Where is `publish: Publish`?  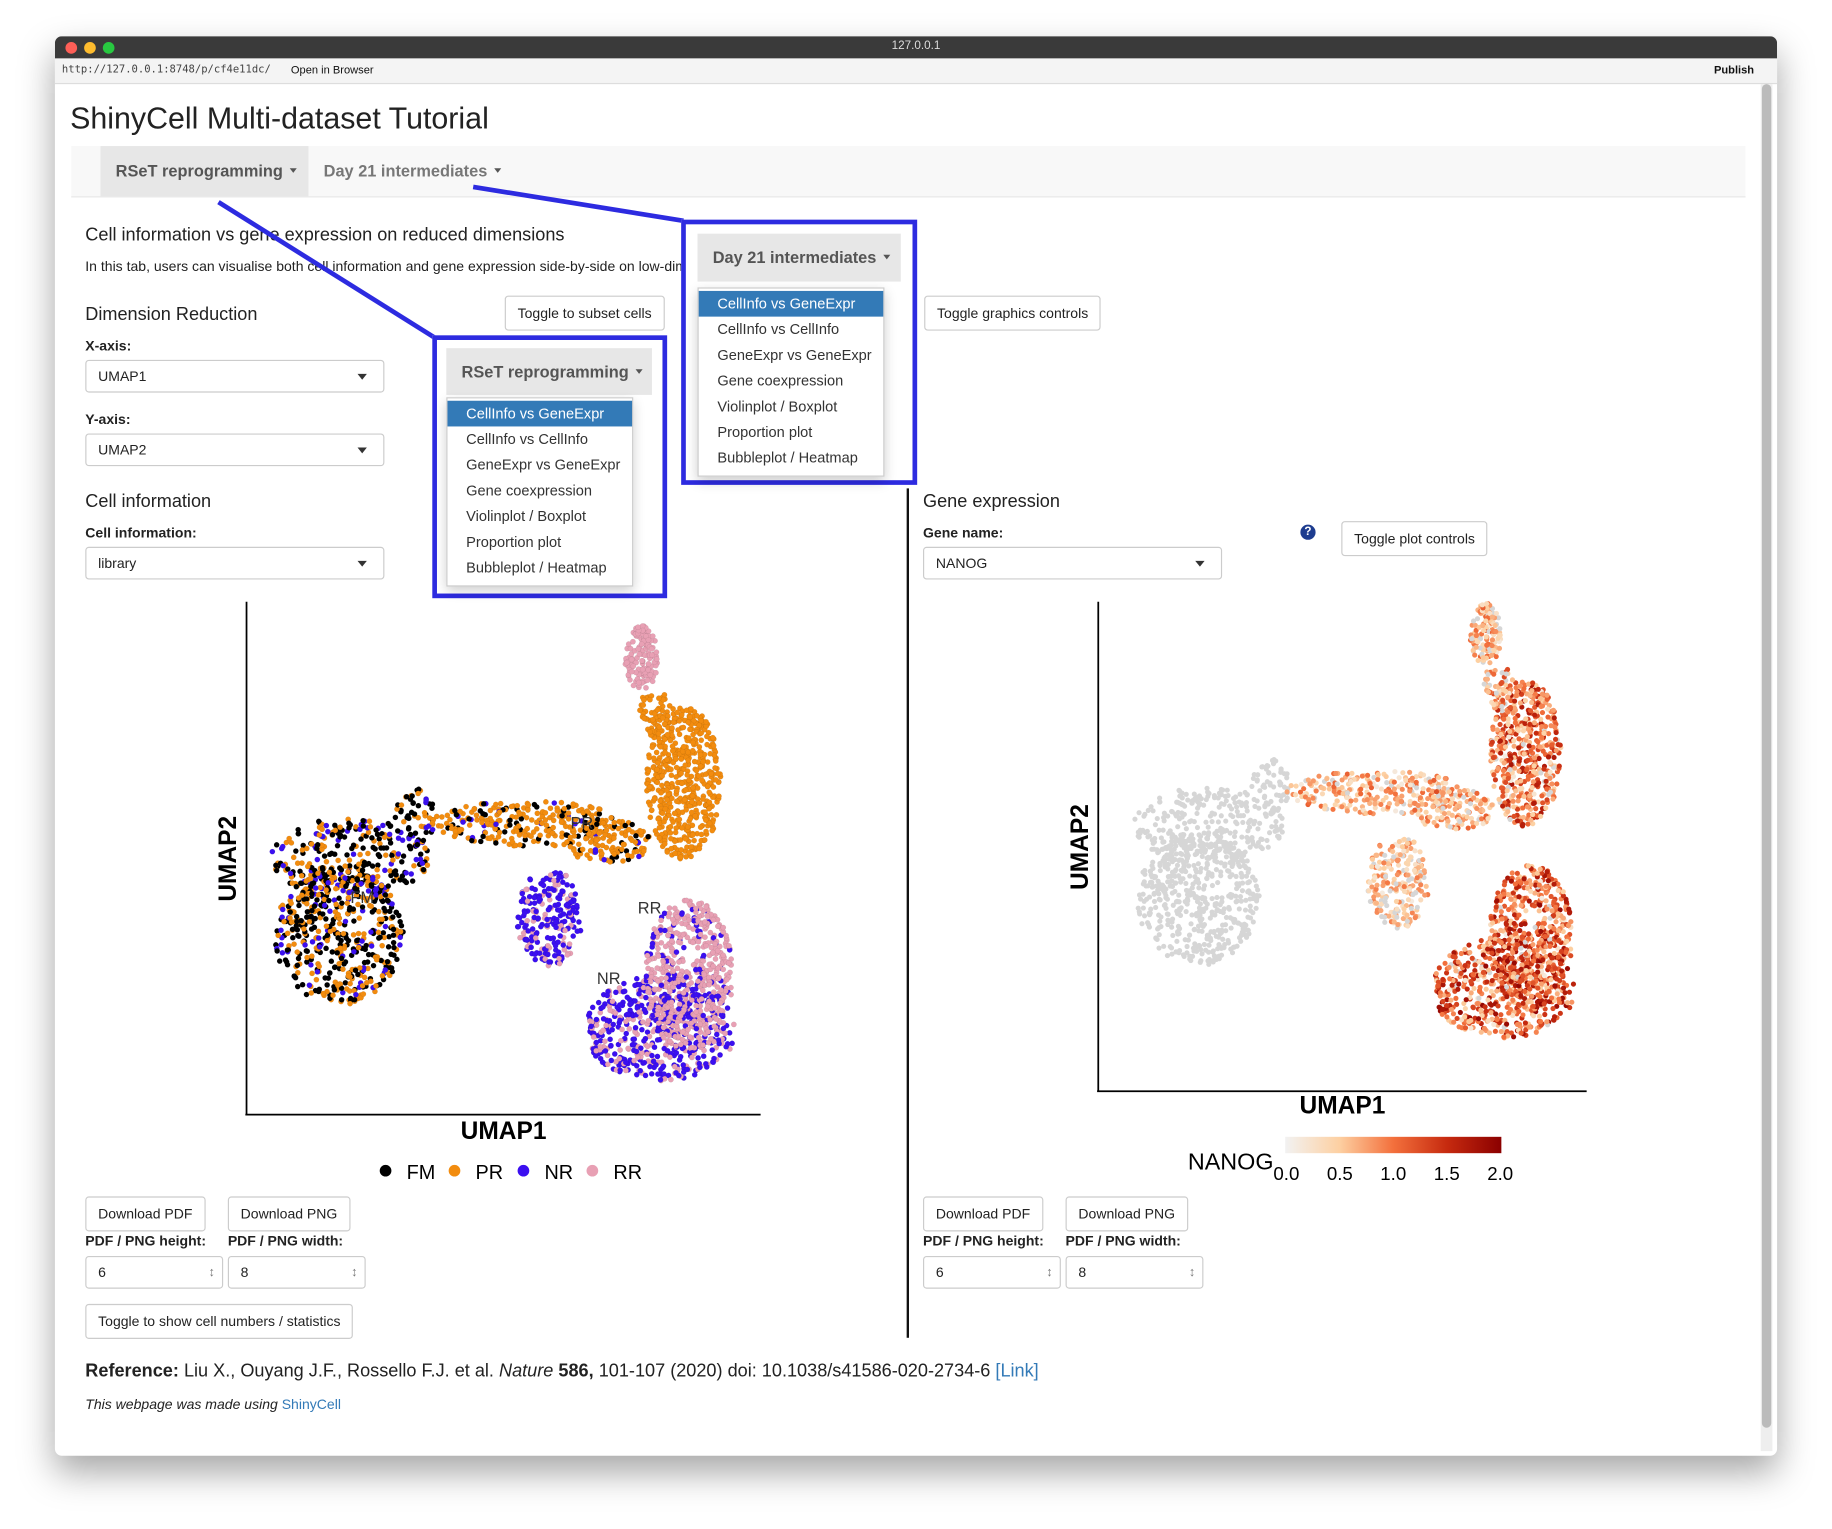 publish: Publish is located at coordinates (1734, 71).